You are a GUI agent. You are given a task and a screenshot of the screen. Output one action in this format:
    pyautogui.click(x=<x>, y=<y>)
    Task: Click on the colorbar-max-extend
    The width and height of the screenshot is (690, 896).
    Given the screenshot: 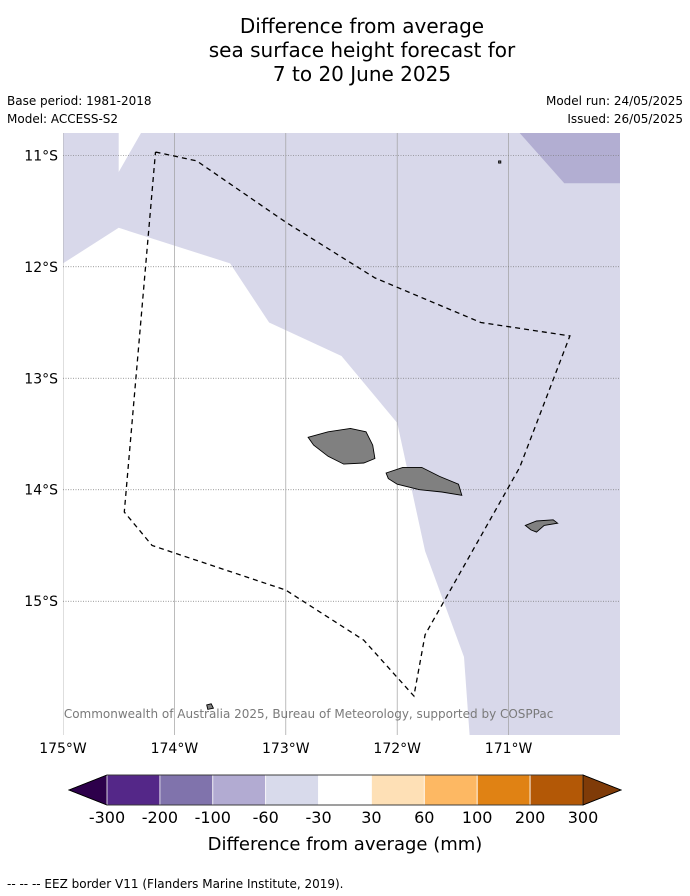 What is the action you would take?
    pyautogui.click(x=602, y=790)
    